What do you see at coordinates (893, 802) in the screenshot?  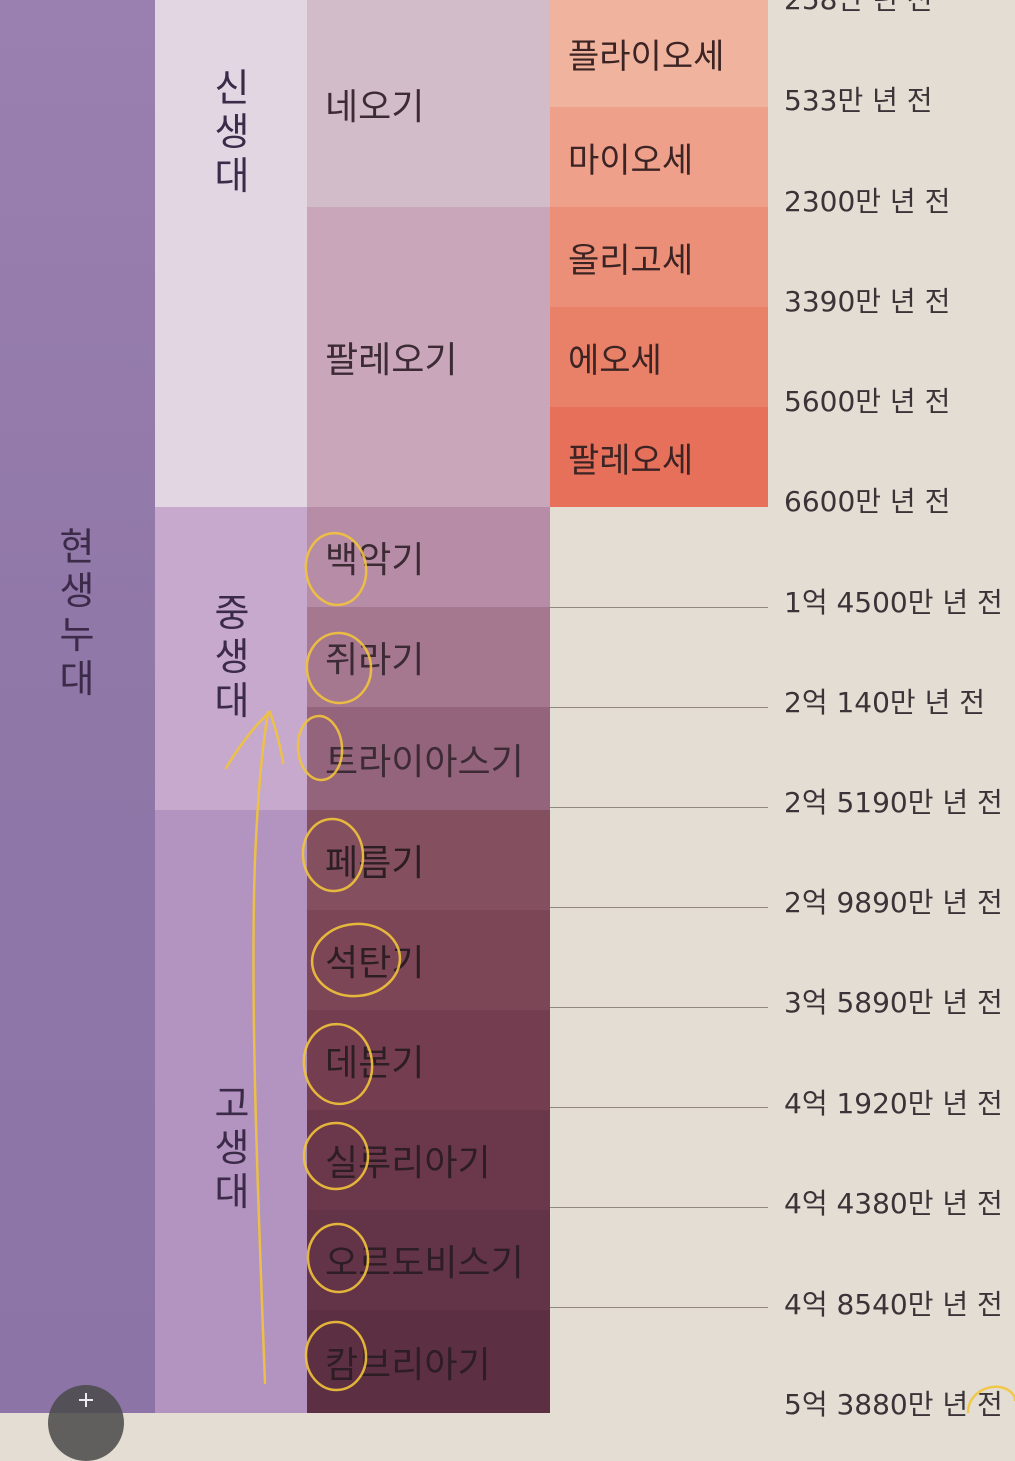 I see `boundary-age: 2억 5190만 년 전` at bounding box center [893, 802].